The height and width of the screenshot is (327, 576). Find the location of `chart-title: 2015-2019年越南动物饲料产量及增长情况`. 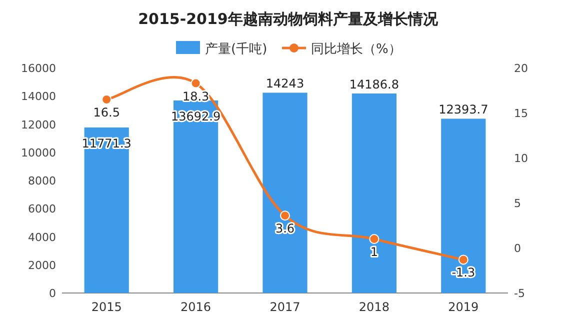

chart-title: 2015-2019年越南动物饲料产量及增长情况 is located at coordinates (288, 19).